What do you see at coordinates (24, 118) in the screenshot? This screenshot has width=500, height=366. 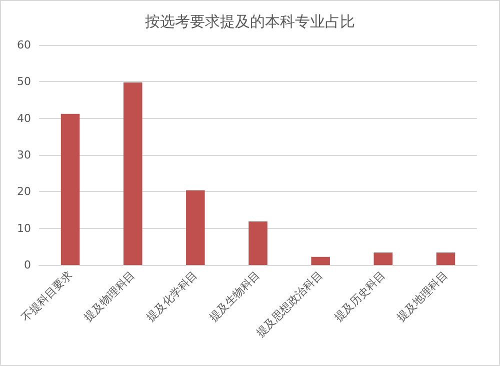 I see `y-tick-label: 40` at bounding box center [24, 118].